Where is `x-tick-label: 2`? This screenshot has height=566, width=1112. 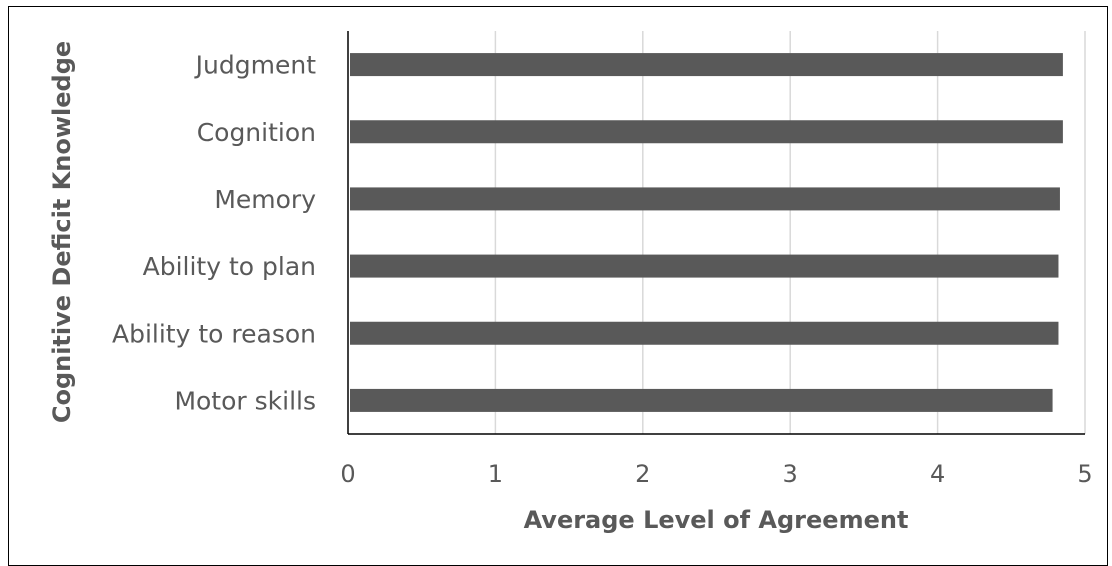
x-tick-label: 2 is located at coordinates (642, 474).